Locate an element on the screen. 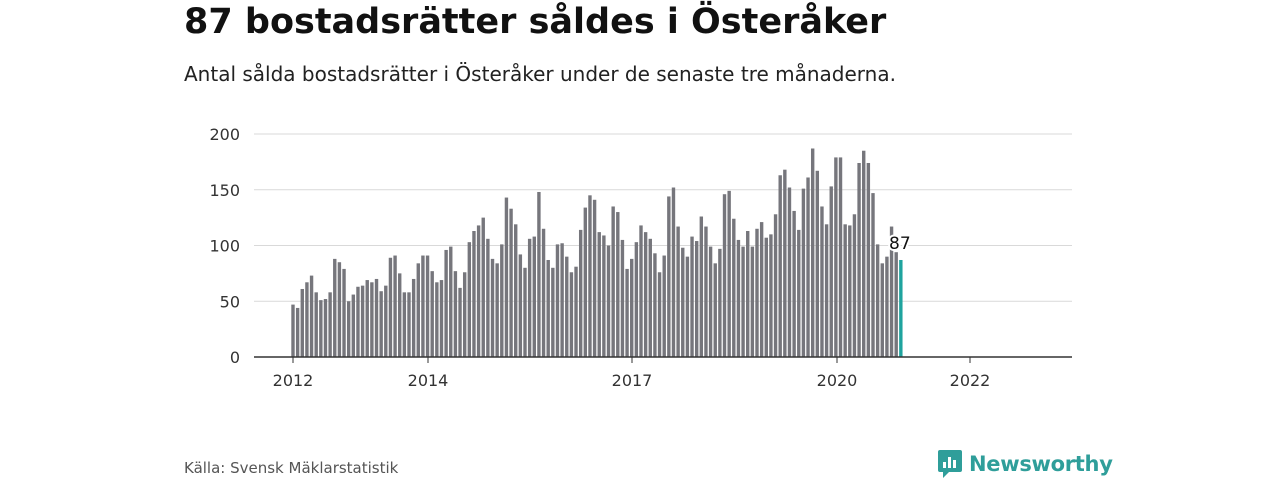 The image size is (1280, 480). newsworthy-logo-text: Newsworthy is located at coordinates (1041, 464).